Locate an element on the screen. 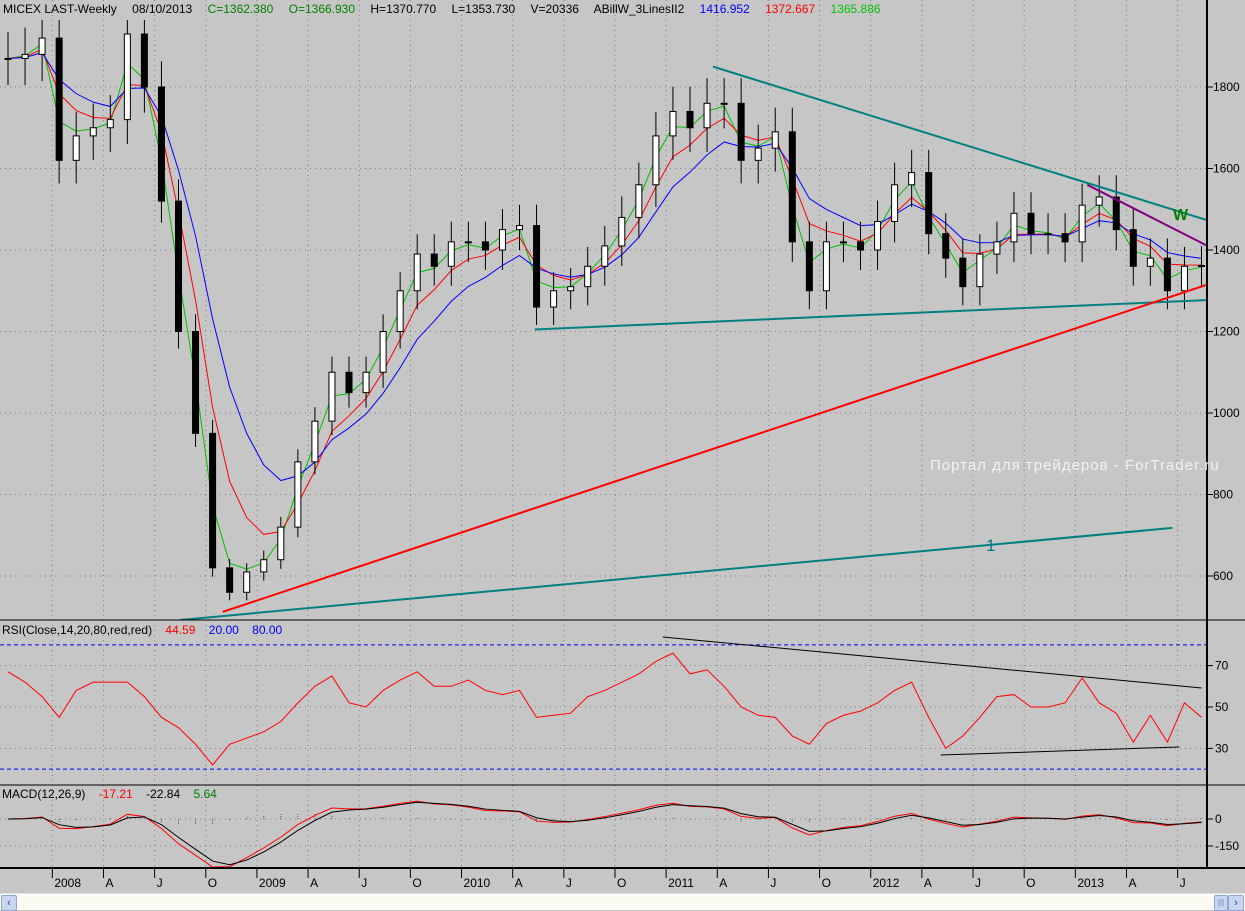  macd-line is located at coordinates (604, 834).